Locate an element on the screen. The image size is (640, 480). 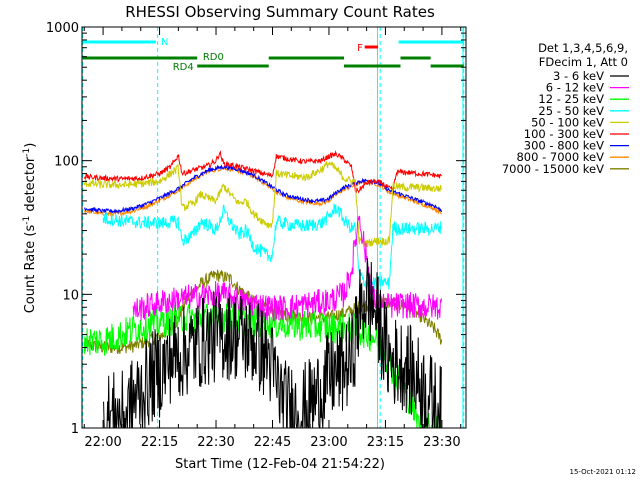
annotation-rd0: RD0 is located at coordinates (213, 57).